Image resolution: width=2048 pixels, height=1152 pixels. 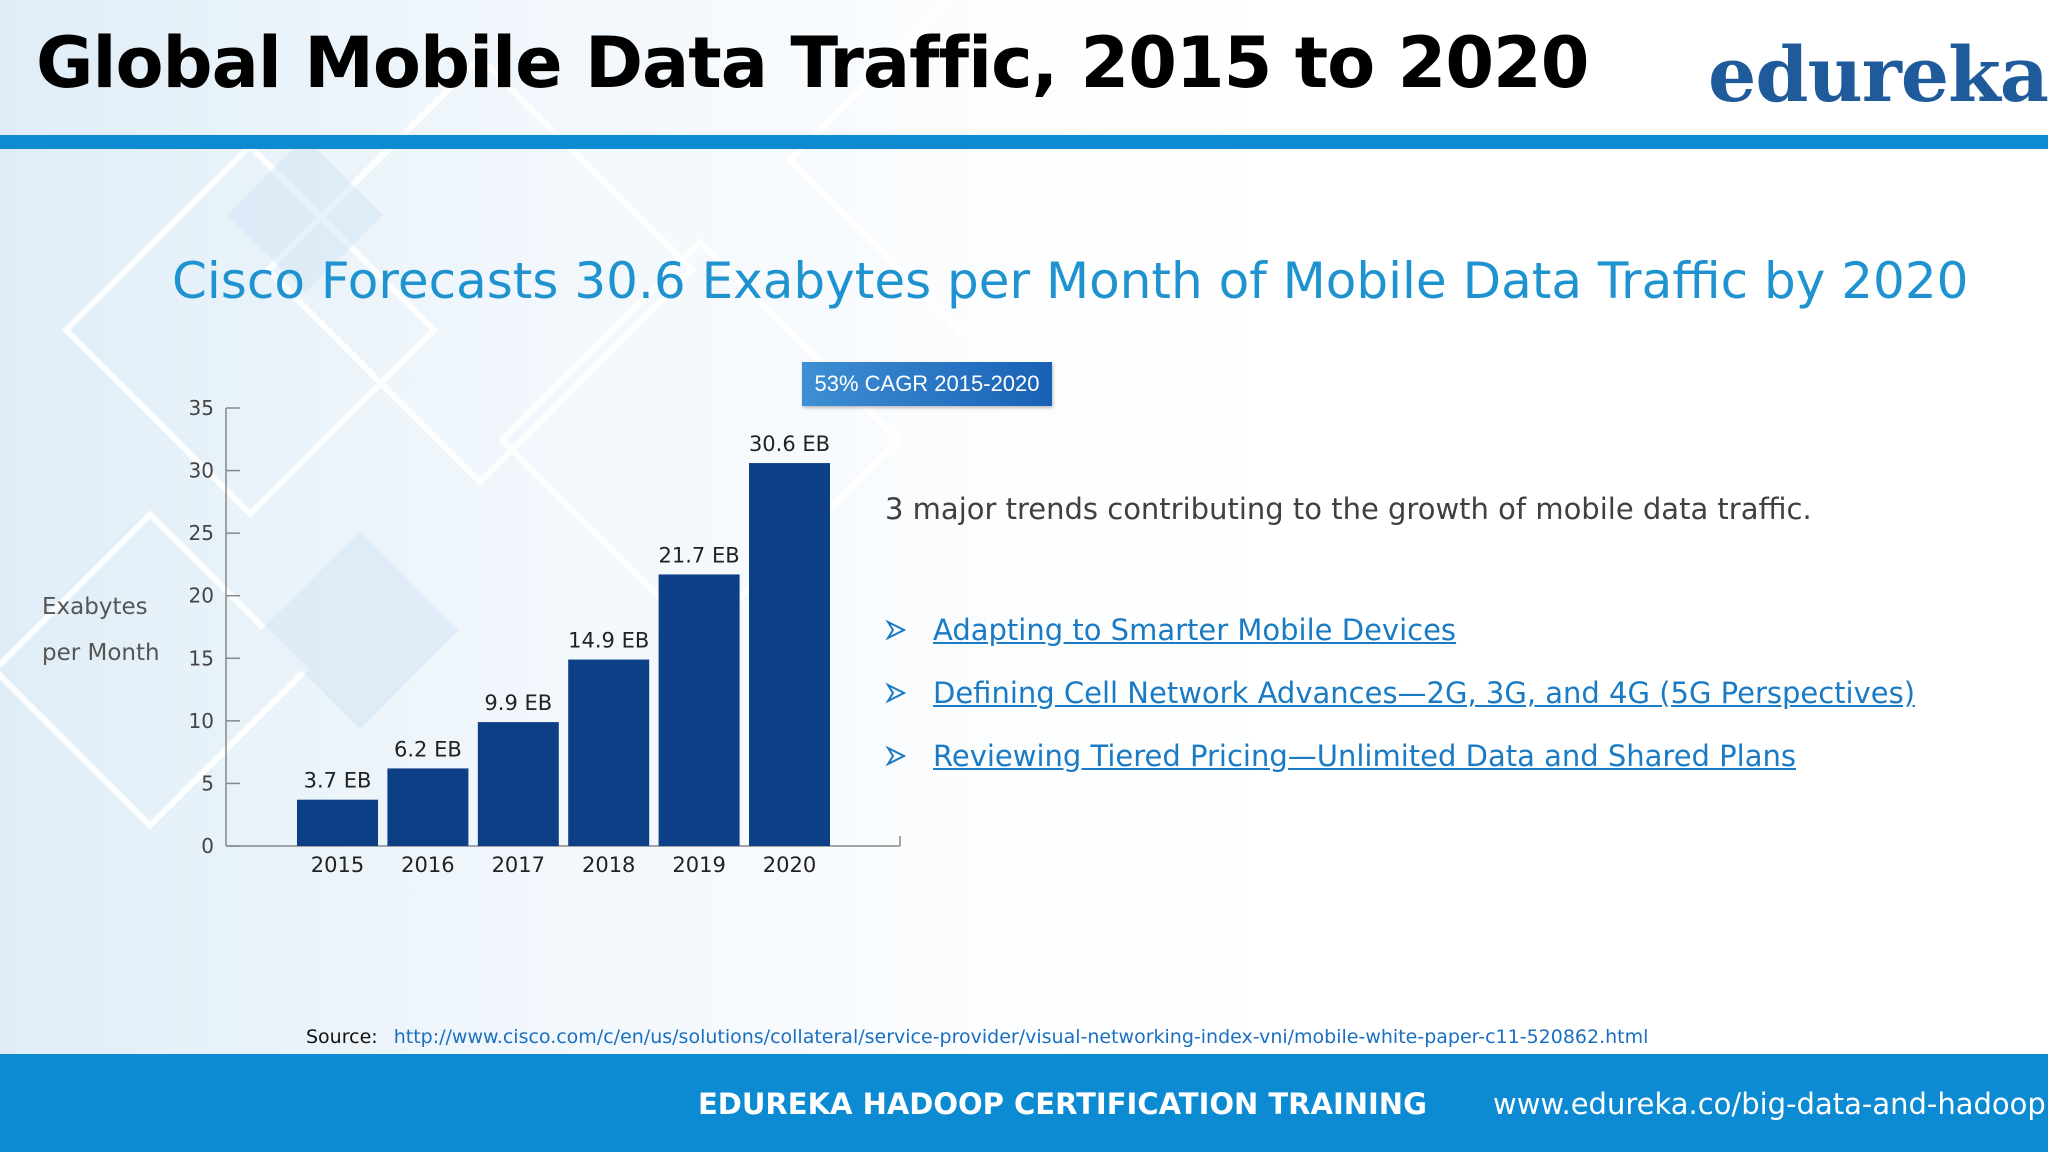 What do you see at coordinates (1062, 1104) in the screenshot?
I see `footer-course-title: EDUREKA HADOOP CERTIFICATION TRAINING` at bounding box center [1062, 1104].